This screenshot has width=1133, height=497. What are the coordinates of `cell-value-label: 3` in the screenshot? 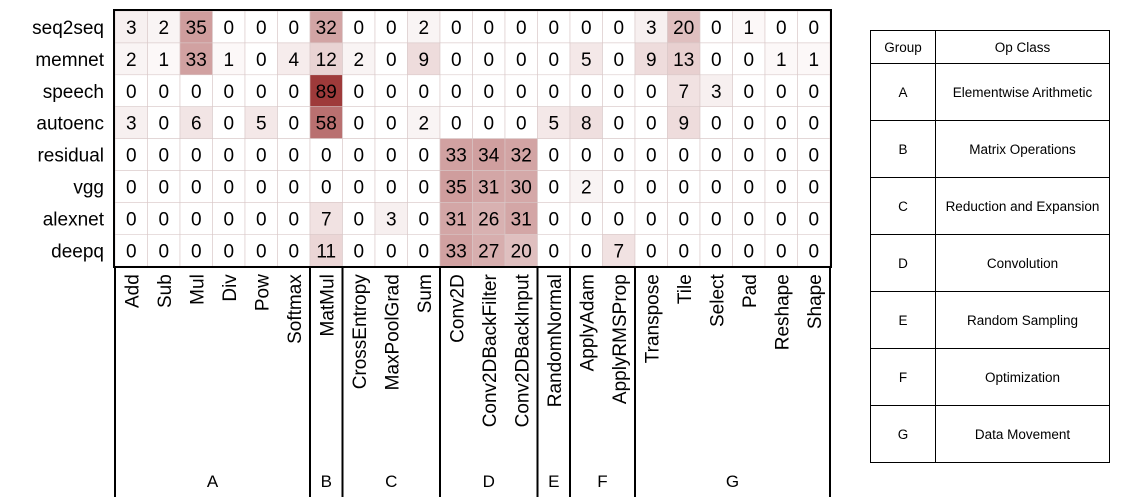 It's located at (716, 92).